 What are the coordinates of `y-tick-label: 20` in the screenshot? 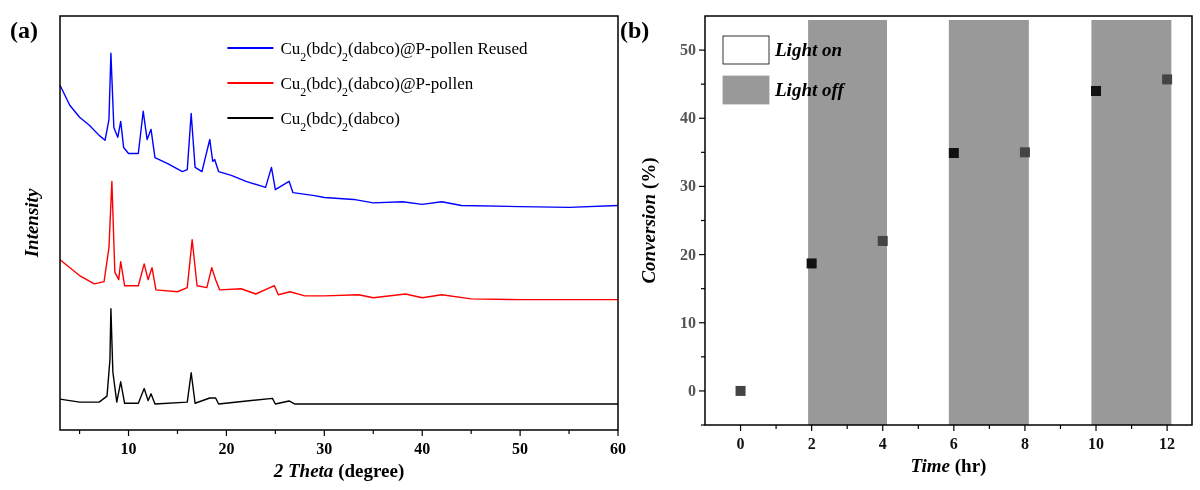 It's located at (688, 254).